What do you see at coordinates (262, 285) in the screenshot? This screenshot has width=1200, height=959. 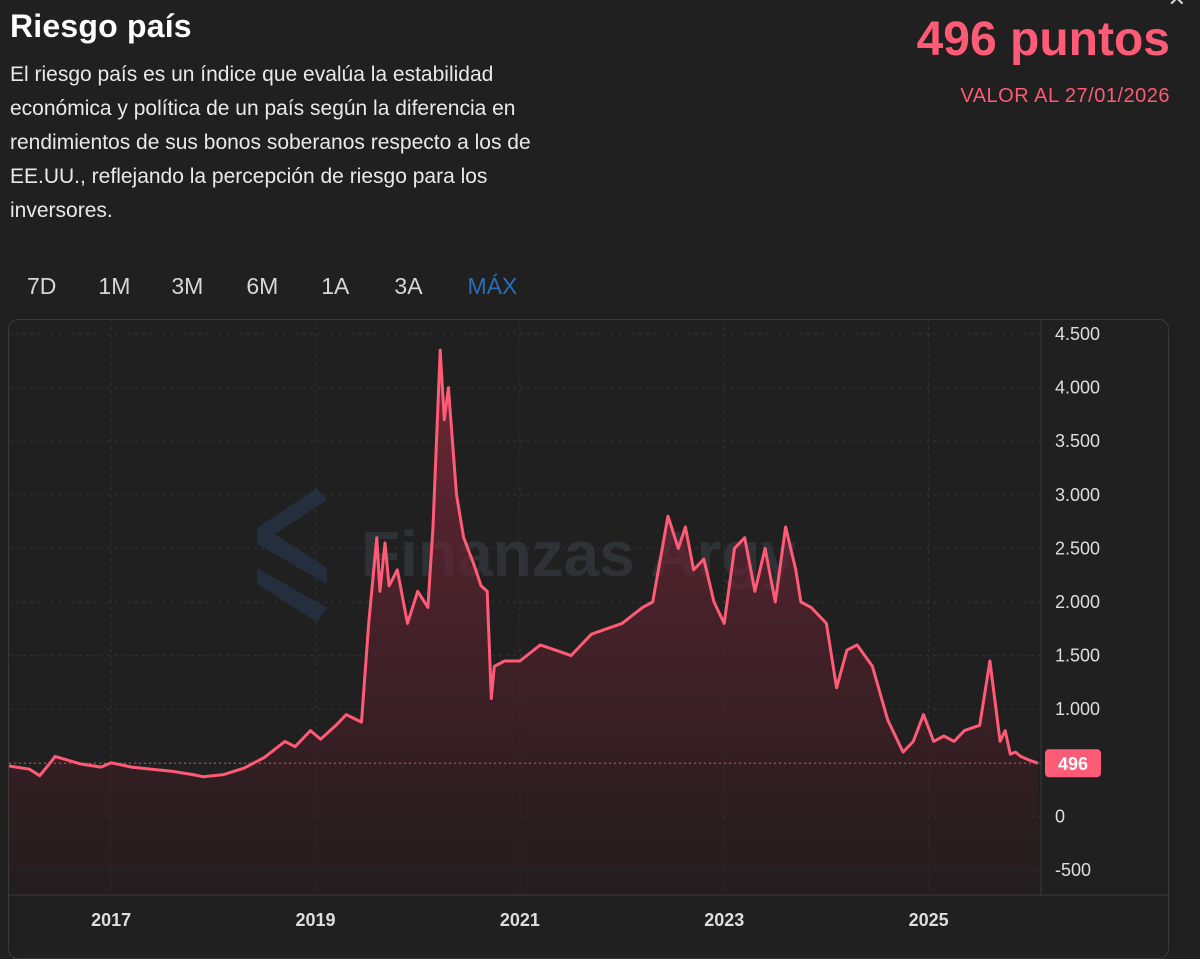 I see `tab-6m: 6M` at bounding box center [262, 285].